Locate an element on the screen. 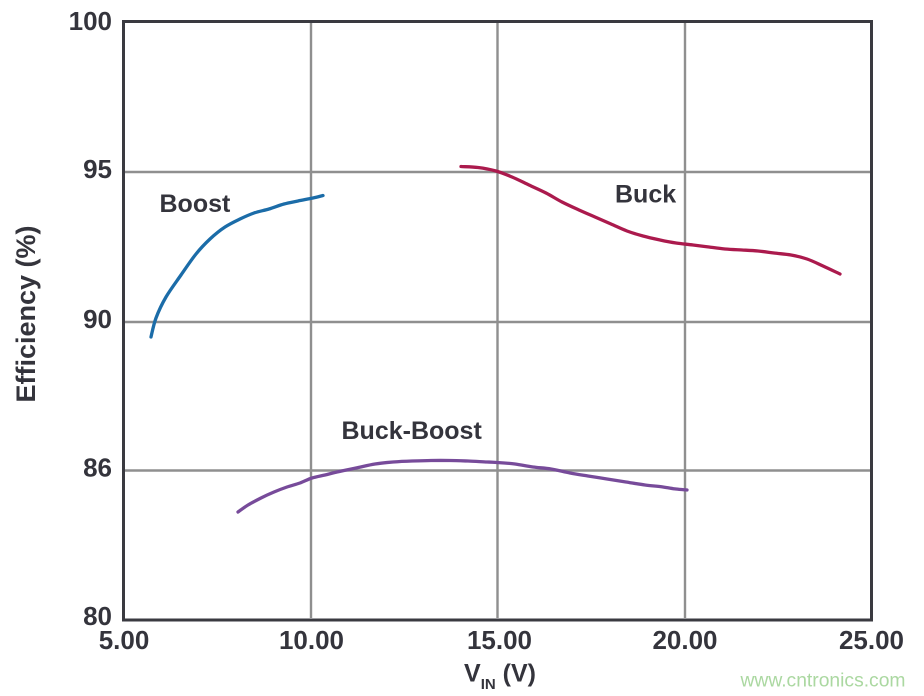  svg-text: 100 is located at coordinates (90, 21).